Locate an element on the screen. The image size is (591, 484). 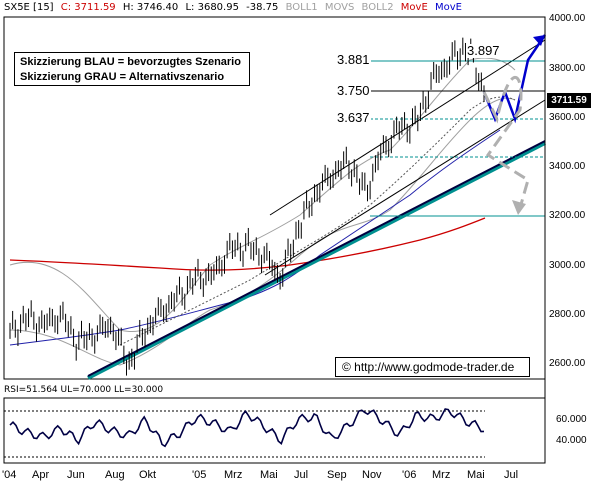
level-3881-label: 3.881 is located at coordinates (353, 59).